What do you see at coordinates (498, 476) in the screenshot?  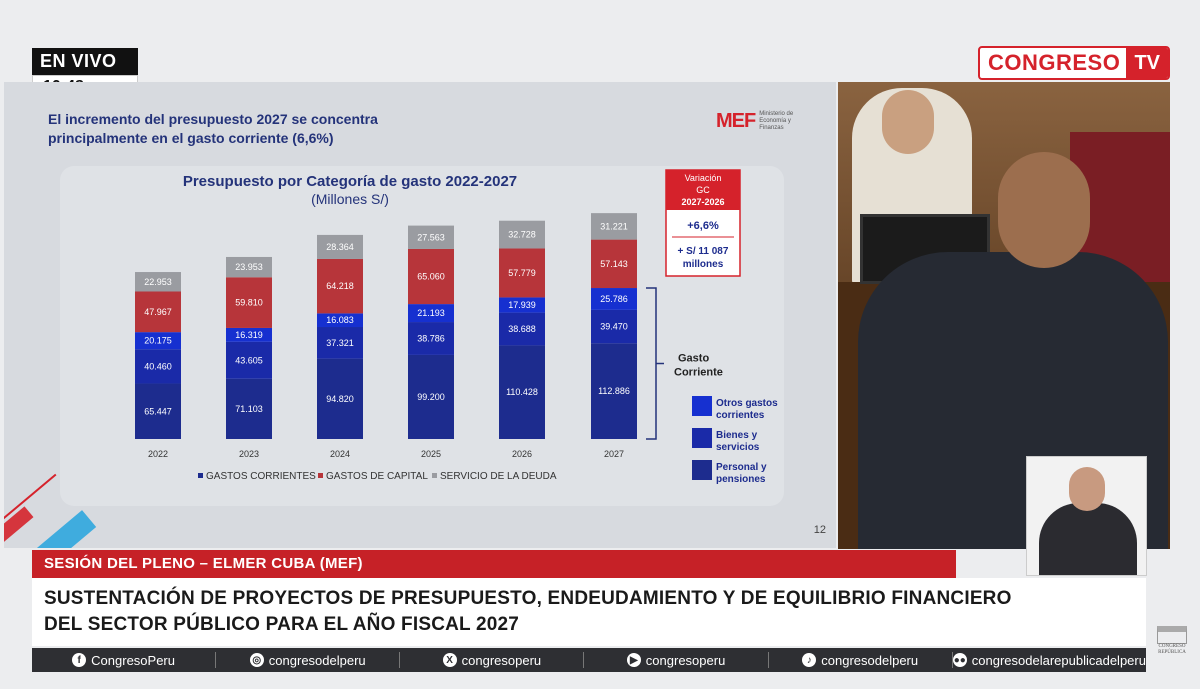 I see `legend-label: SERVICIO DE LA DEUDA` at bounding box center [498, 476].